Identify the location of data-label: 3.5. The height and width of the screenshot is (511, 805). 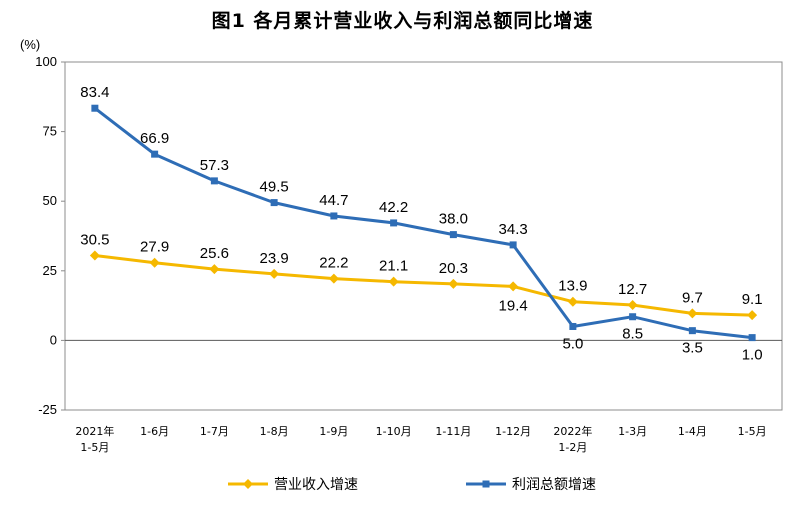
(692, 348).